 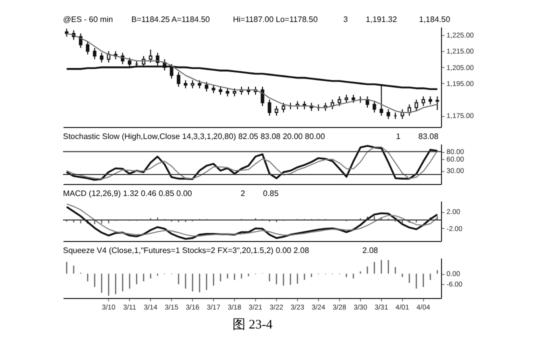 I want to click on x-axis-title: 图 23-4, so click(x=253, y=324).